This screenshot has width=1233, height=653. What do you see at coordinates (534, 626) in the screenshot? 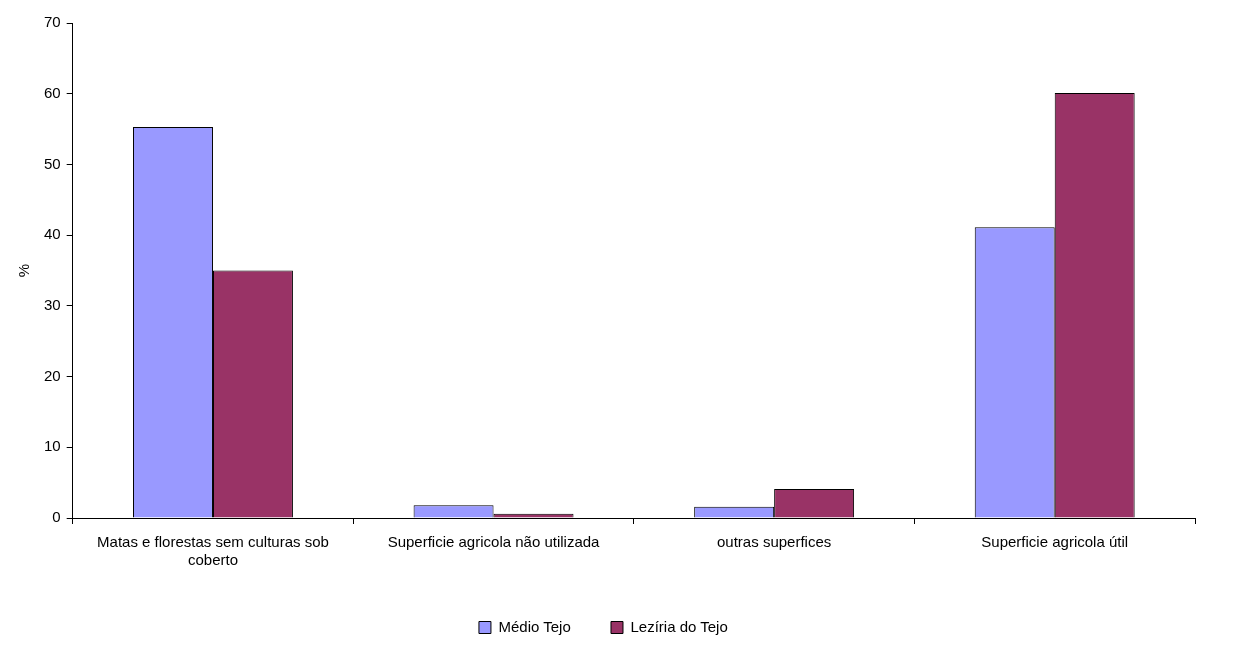
I see `legend-label: Médio Tejo` at bounding box center [534, 626].